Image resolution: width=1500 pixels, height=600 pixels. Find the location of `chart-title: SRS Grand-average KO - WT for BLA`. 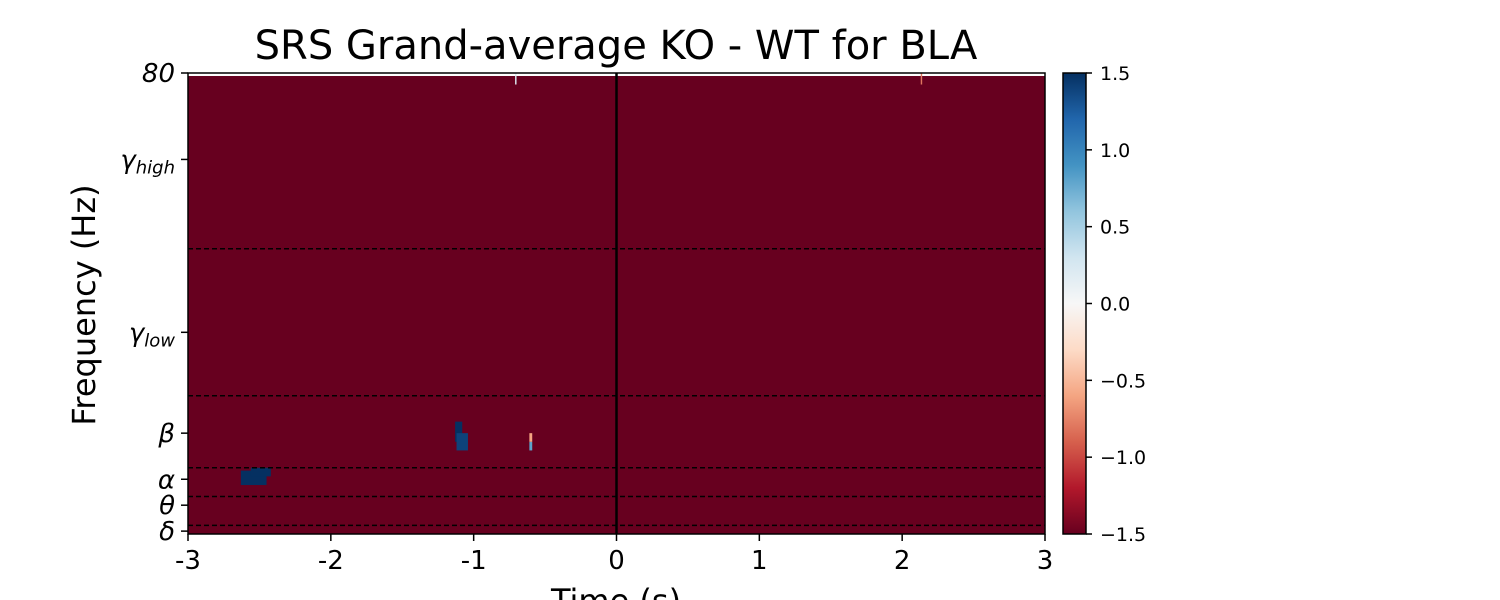

chart-title: SRS Grand-average KO - WT for BLA is located at coordinates (616, 46).